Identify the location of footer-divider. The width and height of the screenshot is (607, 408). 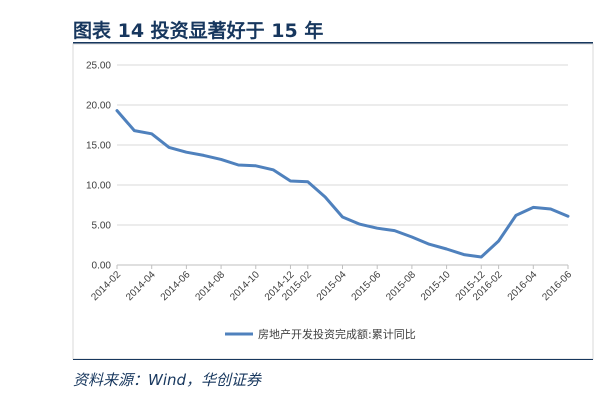
(333, 359).